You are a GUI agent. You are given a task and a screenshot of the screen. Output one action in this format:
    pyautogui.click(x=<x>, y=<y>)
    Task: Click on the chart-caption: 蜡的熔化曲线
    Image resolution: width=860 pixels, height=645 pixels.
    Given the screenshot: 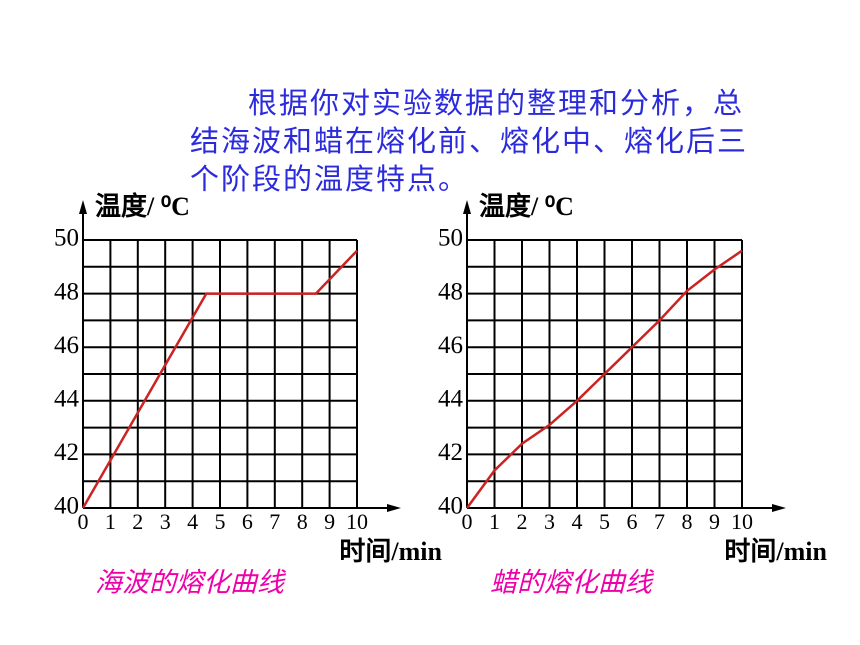 What is the action you would take?
    pyautogui.click(x=572, y=583)
    